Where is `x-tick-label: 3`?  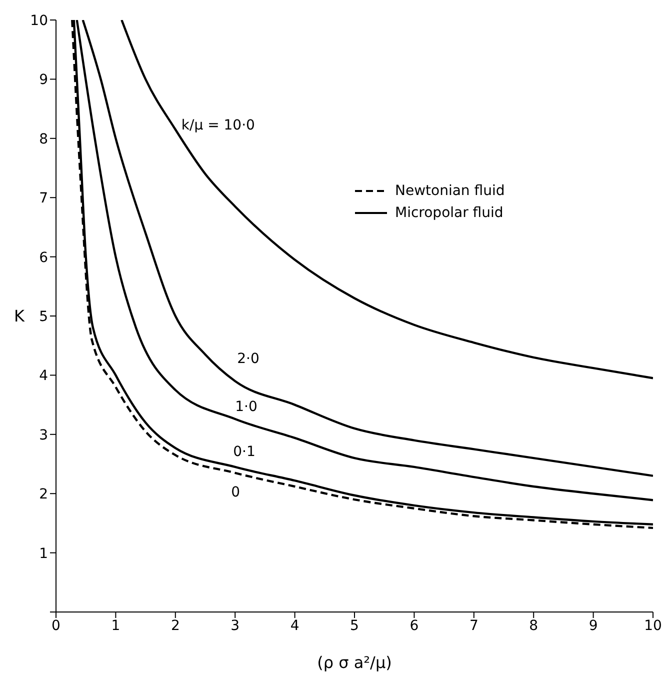
x-tick-label: 3 is located at coordinates (235, 626).